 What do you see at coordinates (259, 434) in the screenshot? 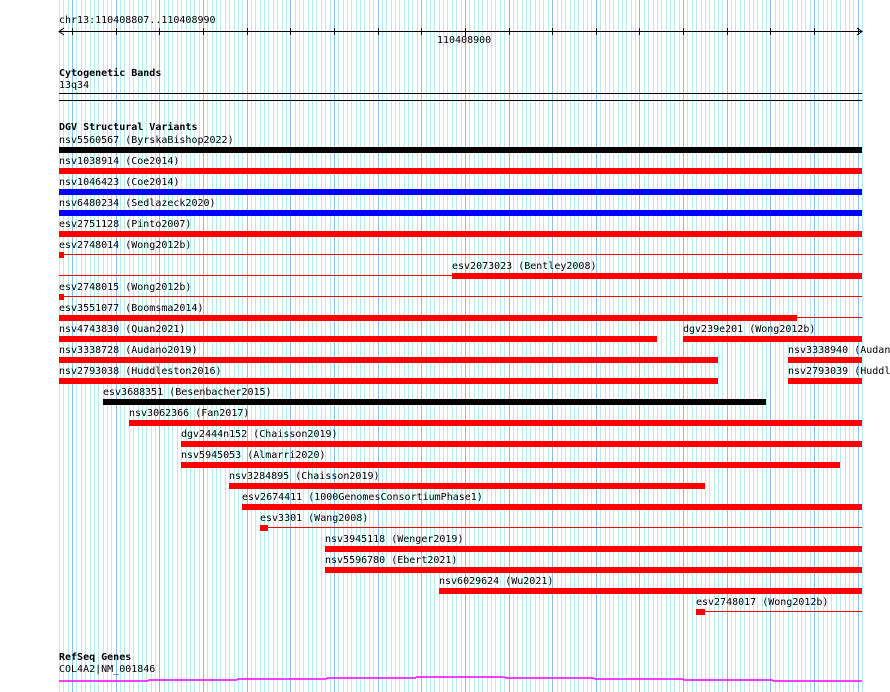
I see `variant-label: dgv2444n152 (Chaisson2019)` at bounding box center [259, 434].